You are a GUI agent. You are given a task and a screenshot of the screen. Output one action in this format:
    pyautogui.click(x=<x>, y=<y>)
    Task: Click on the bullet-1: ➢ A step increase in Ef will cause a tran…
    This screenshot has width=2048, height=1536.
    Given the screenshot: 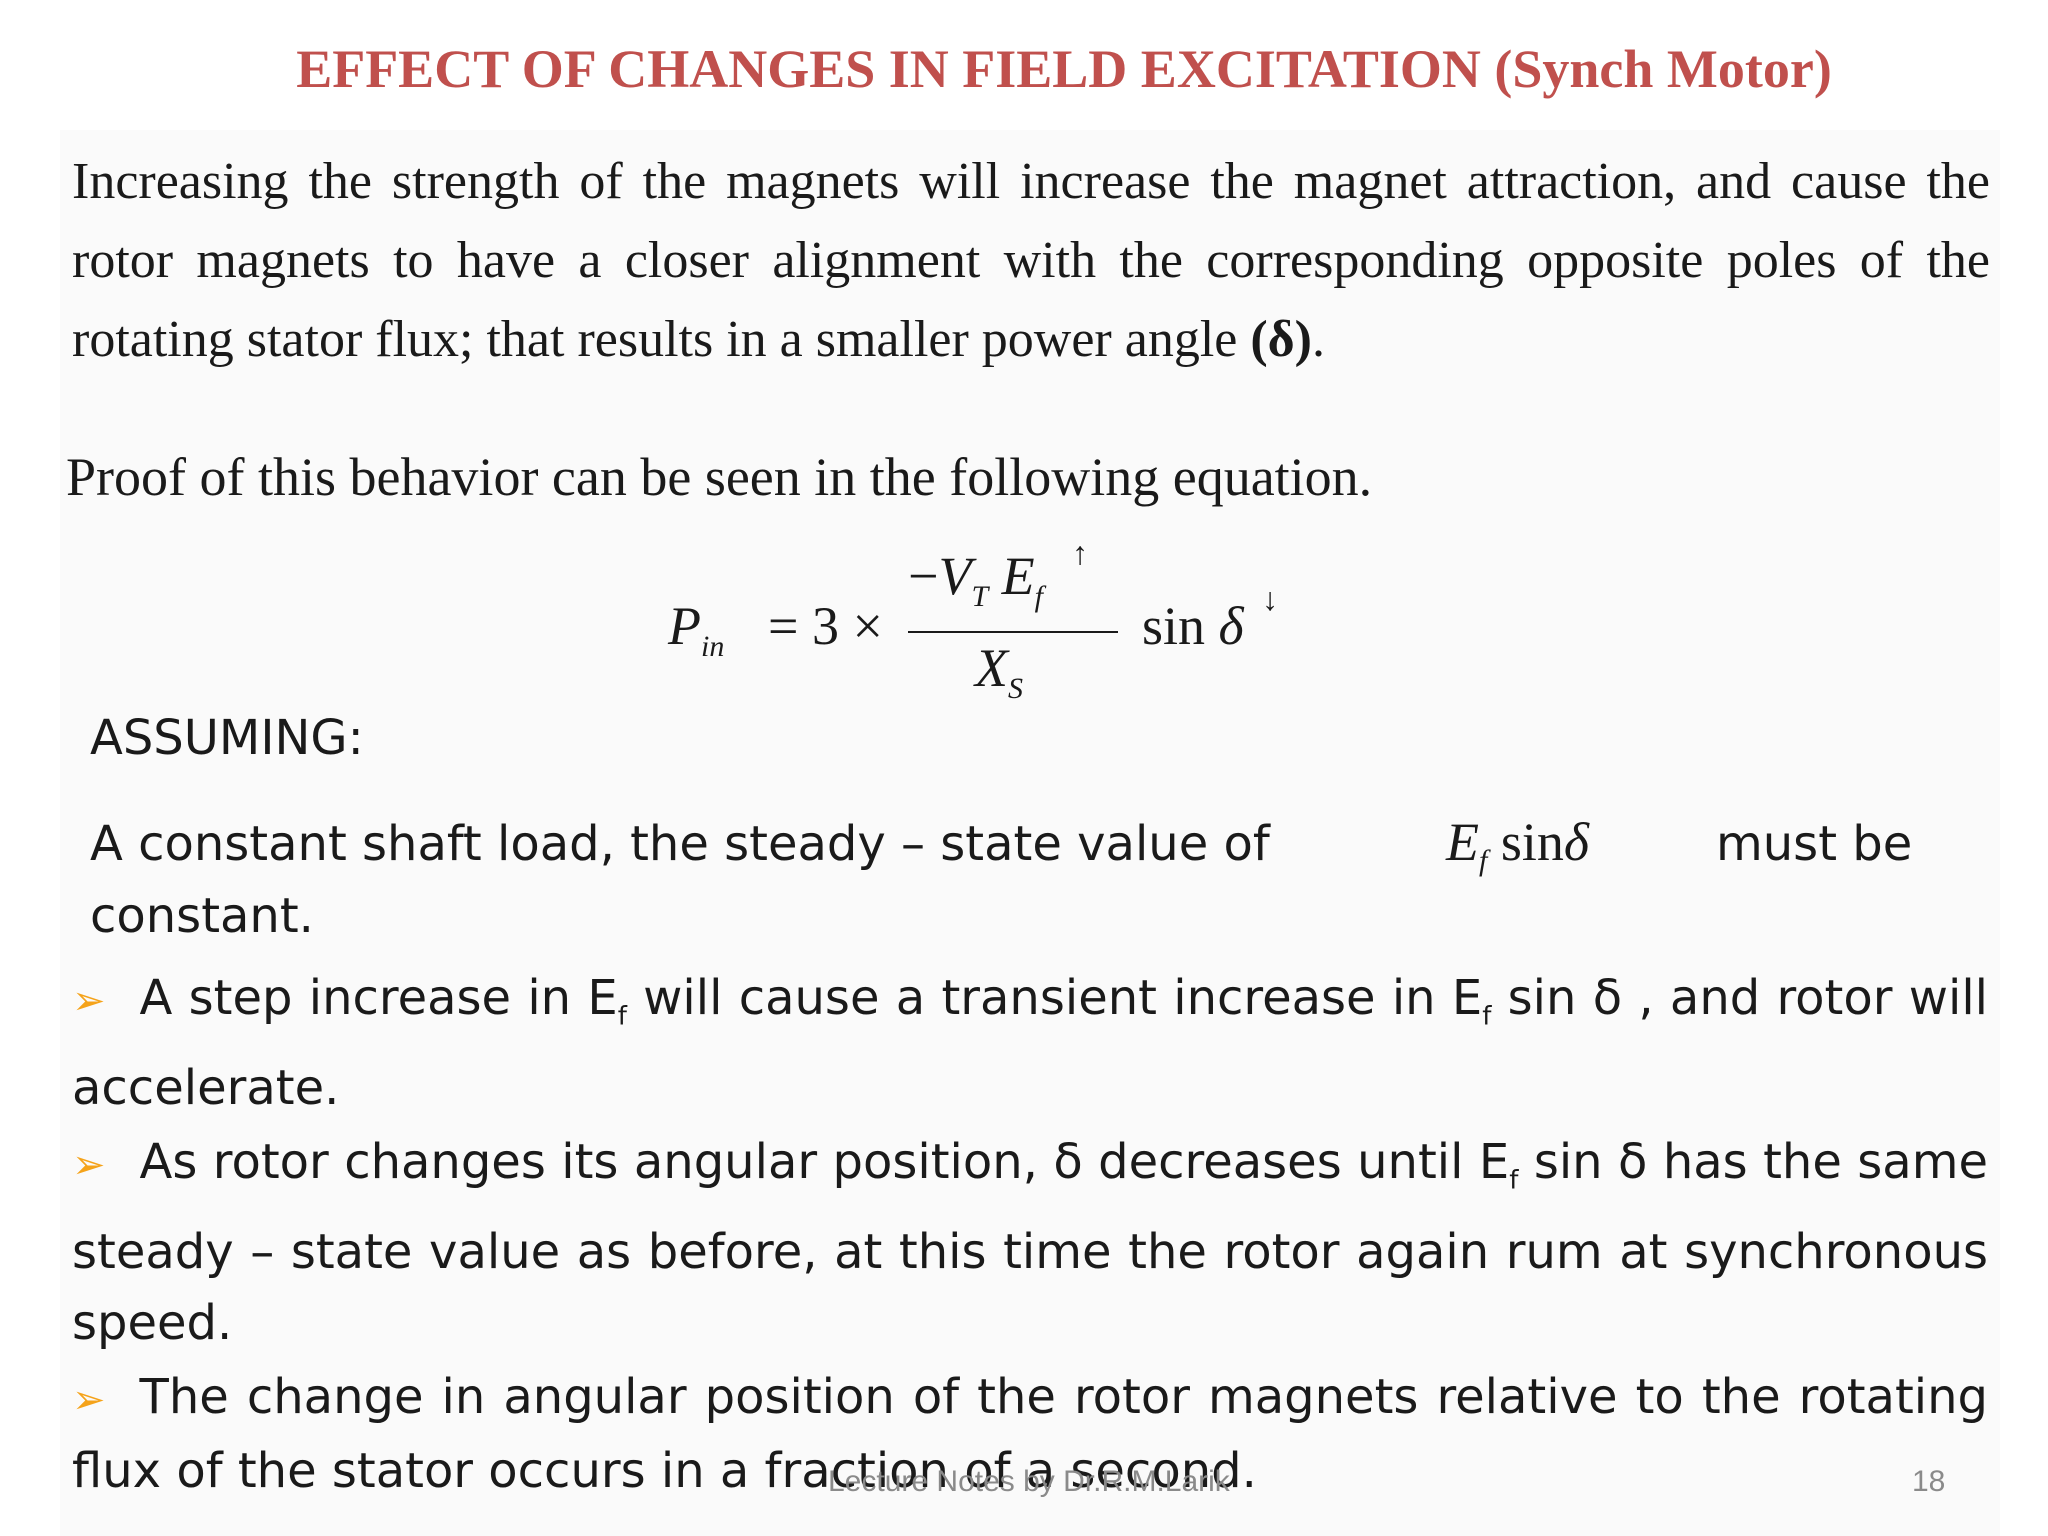 What is the action you would take?
    pyautogui.click(x=1030, y=1043)
    